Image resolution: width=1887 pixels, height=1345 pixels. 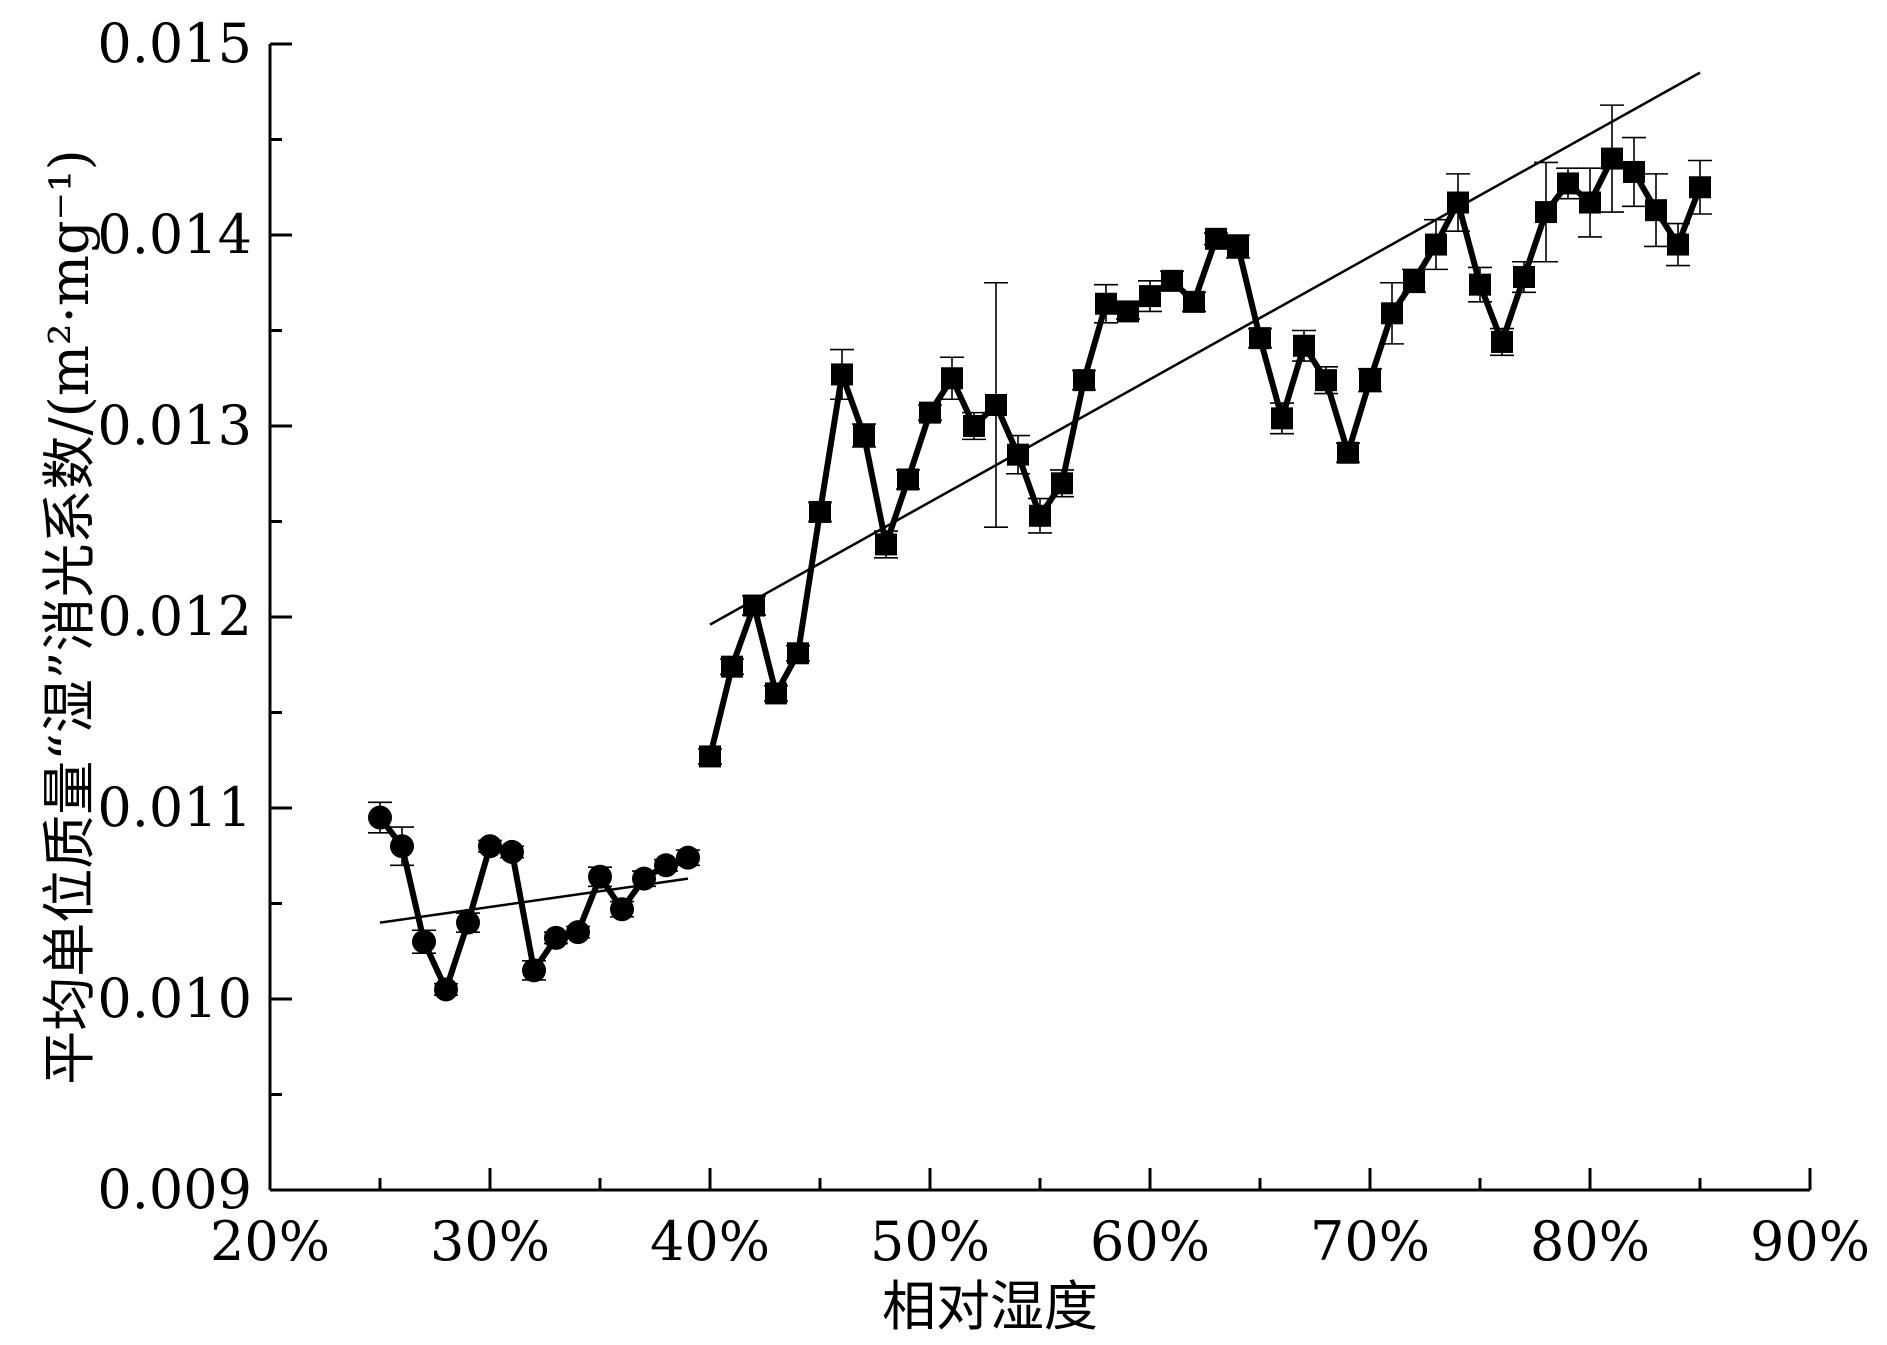 What do you see at coordinates (174, 807) in the screenshot?
I see `y-tick-label: 0.011` at bounding box center [174, 807].